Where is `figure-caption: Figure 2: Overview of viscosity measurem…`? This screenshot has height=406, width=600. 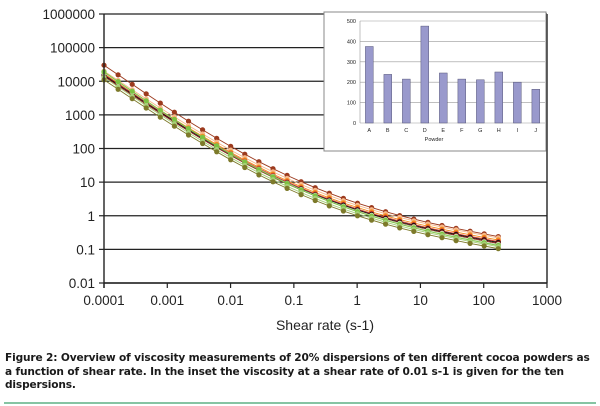 figure-caption: Figure 2: Overview of viscosity measurem… is located at coordinates (297, 371).